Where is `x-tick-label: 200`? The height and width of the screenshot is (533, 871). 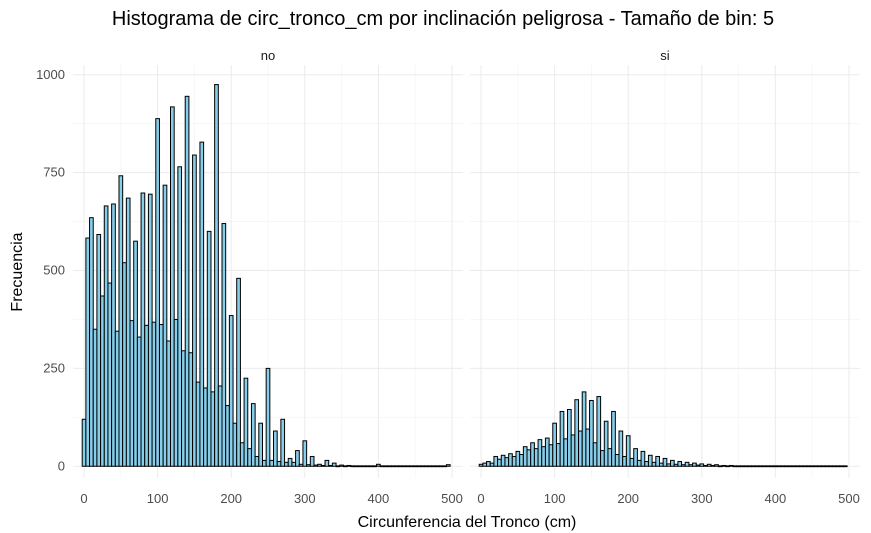
x-tick-label: 200 is located at coordinates (628, 498).